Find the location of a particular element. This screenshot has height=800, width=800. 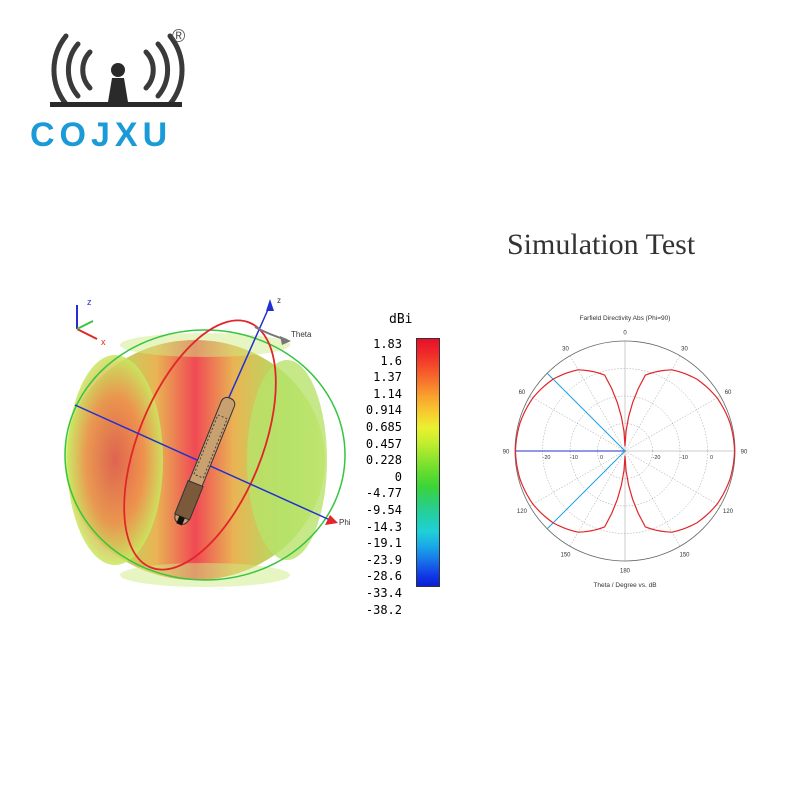

page-heading: Simulation Test is located at coordinates (601, 244).